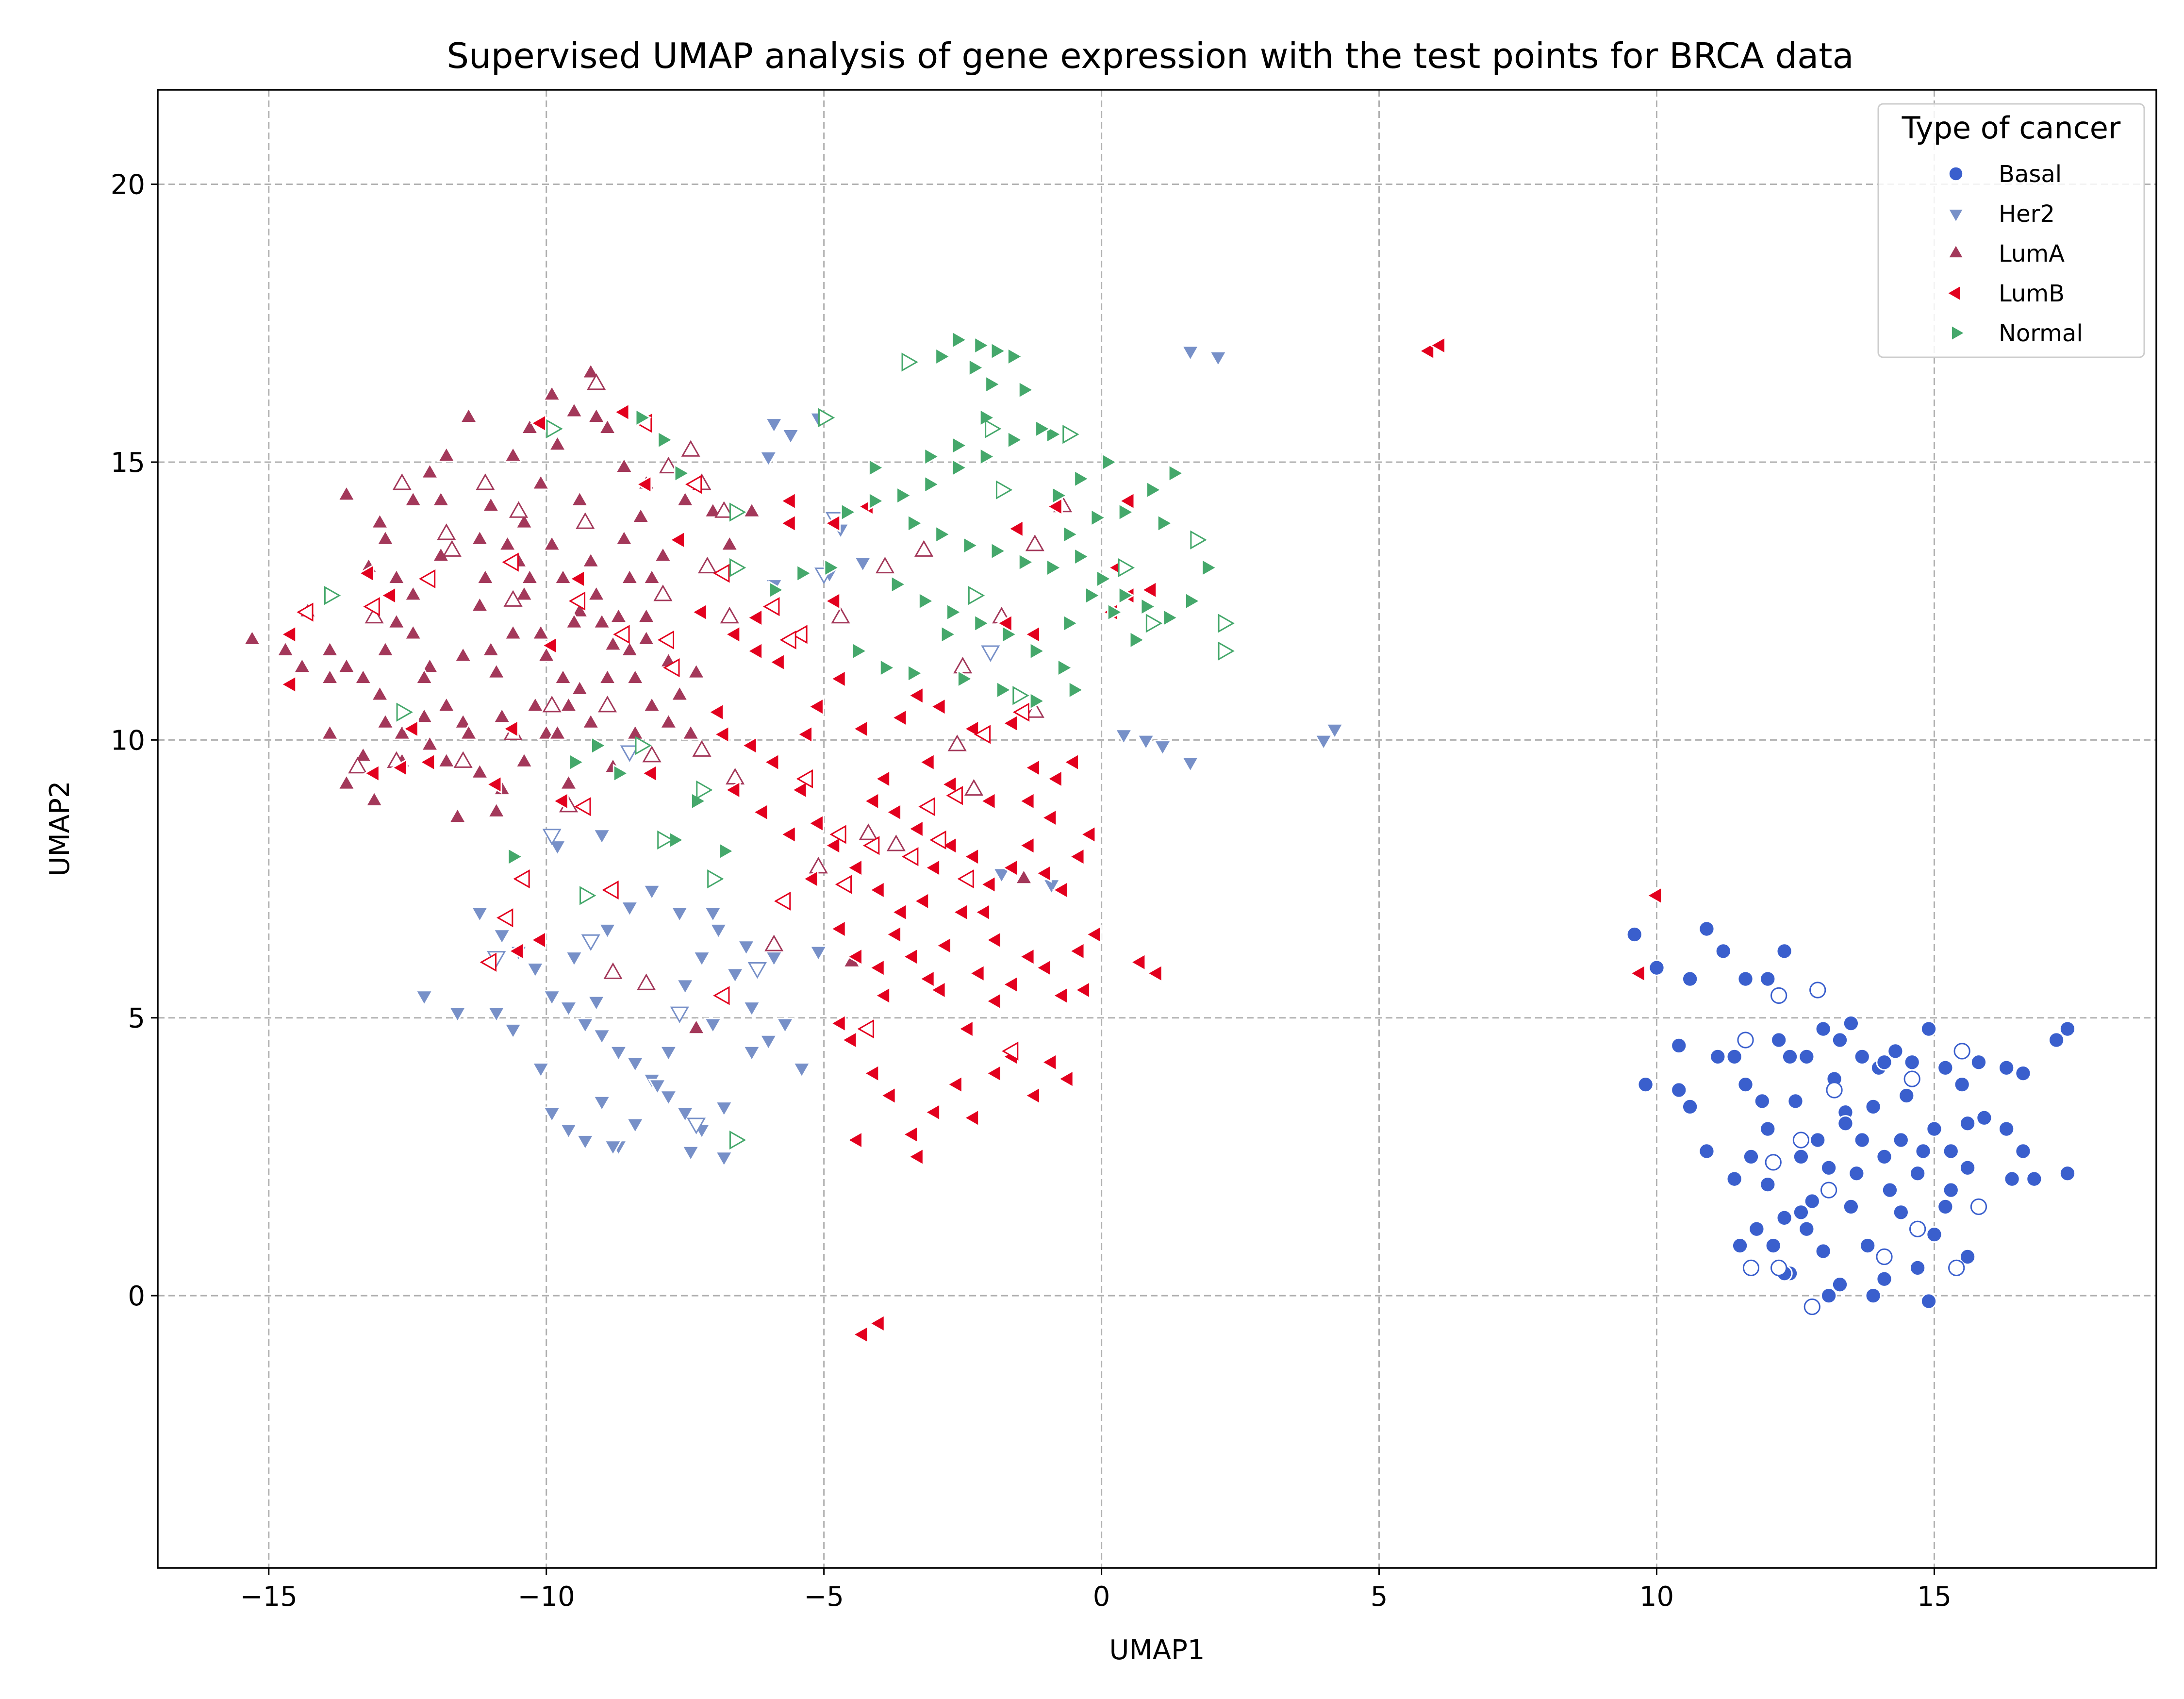 Image resolution: width=2184 pixels, height=1699 pixels. Describe the element at coordinates (1958, 333) in the screenshot. I see `legend-marker-normal` at that location.